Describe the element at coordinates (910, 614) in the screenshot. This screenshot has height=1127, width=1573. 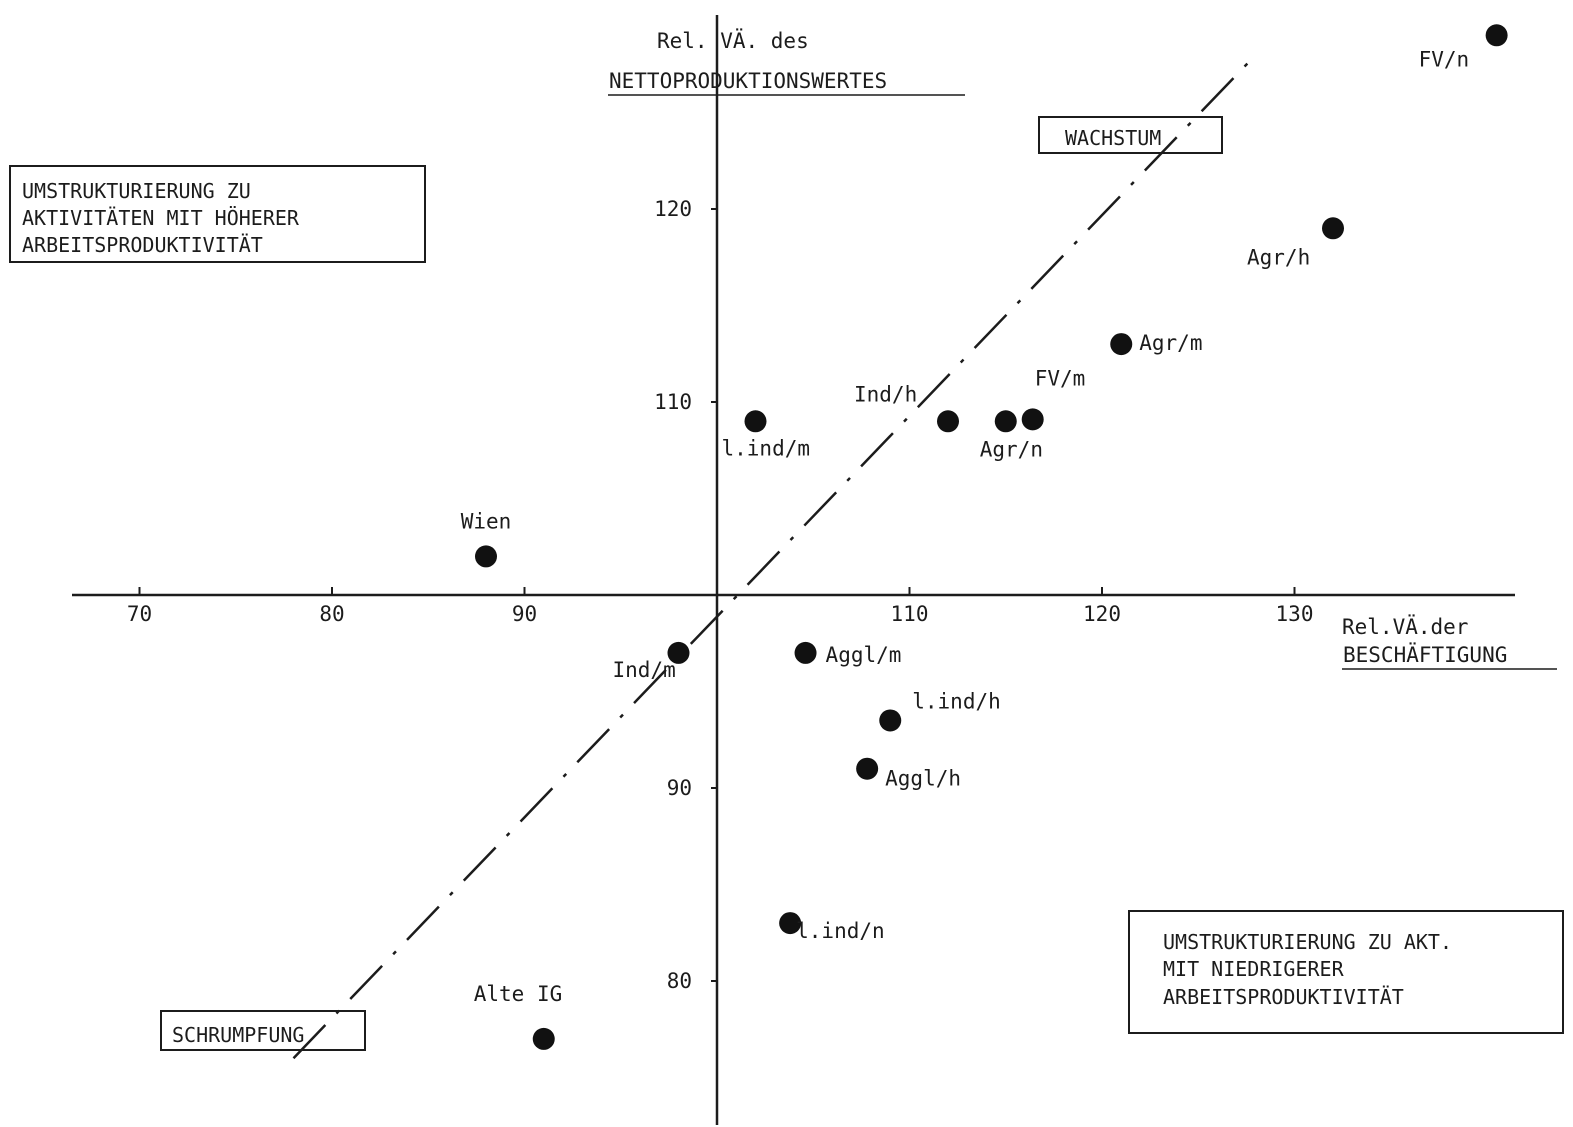
I see `x-tick-label: 110` at that location.